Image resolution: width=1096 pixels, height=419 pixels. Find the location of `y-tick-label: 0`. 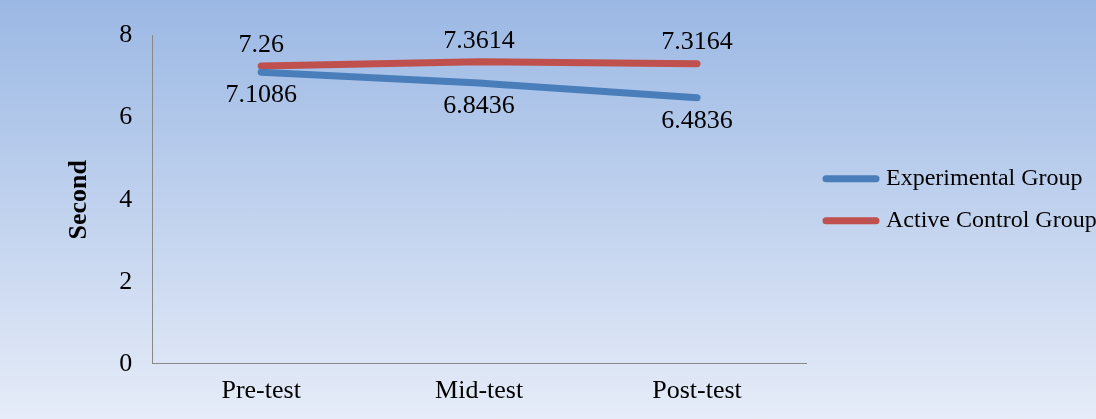

y-tick-label: 0 is located at coordinates (126, 362).